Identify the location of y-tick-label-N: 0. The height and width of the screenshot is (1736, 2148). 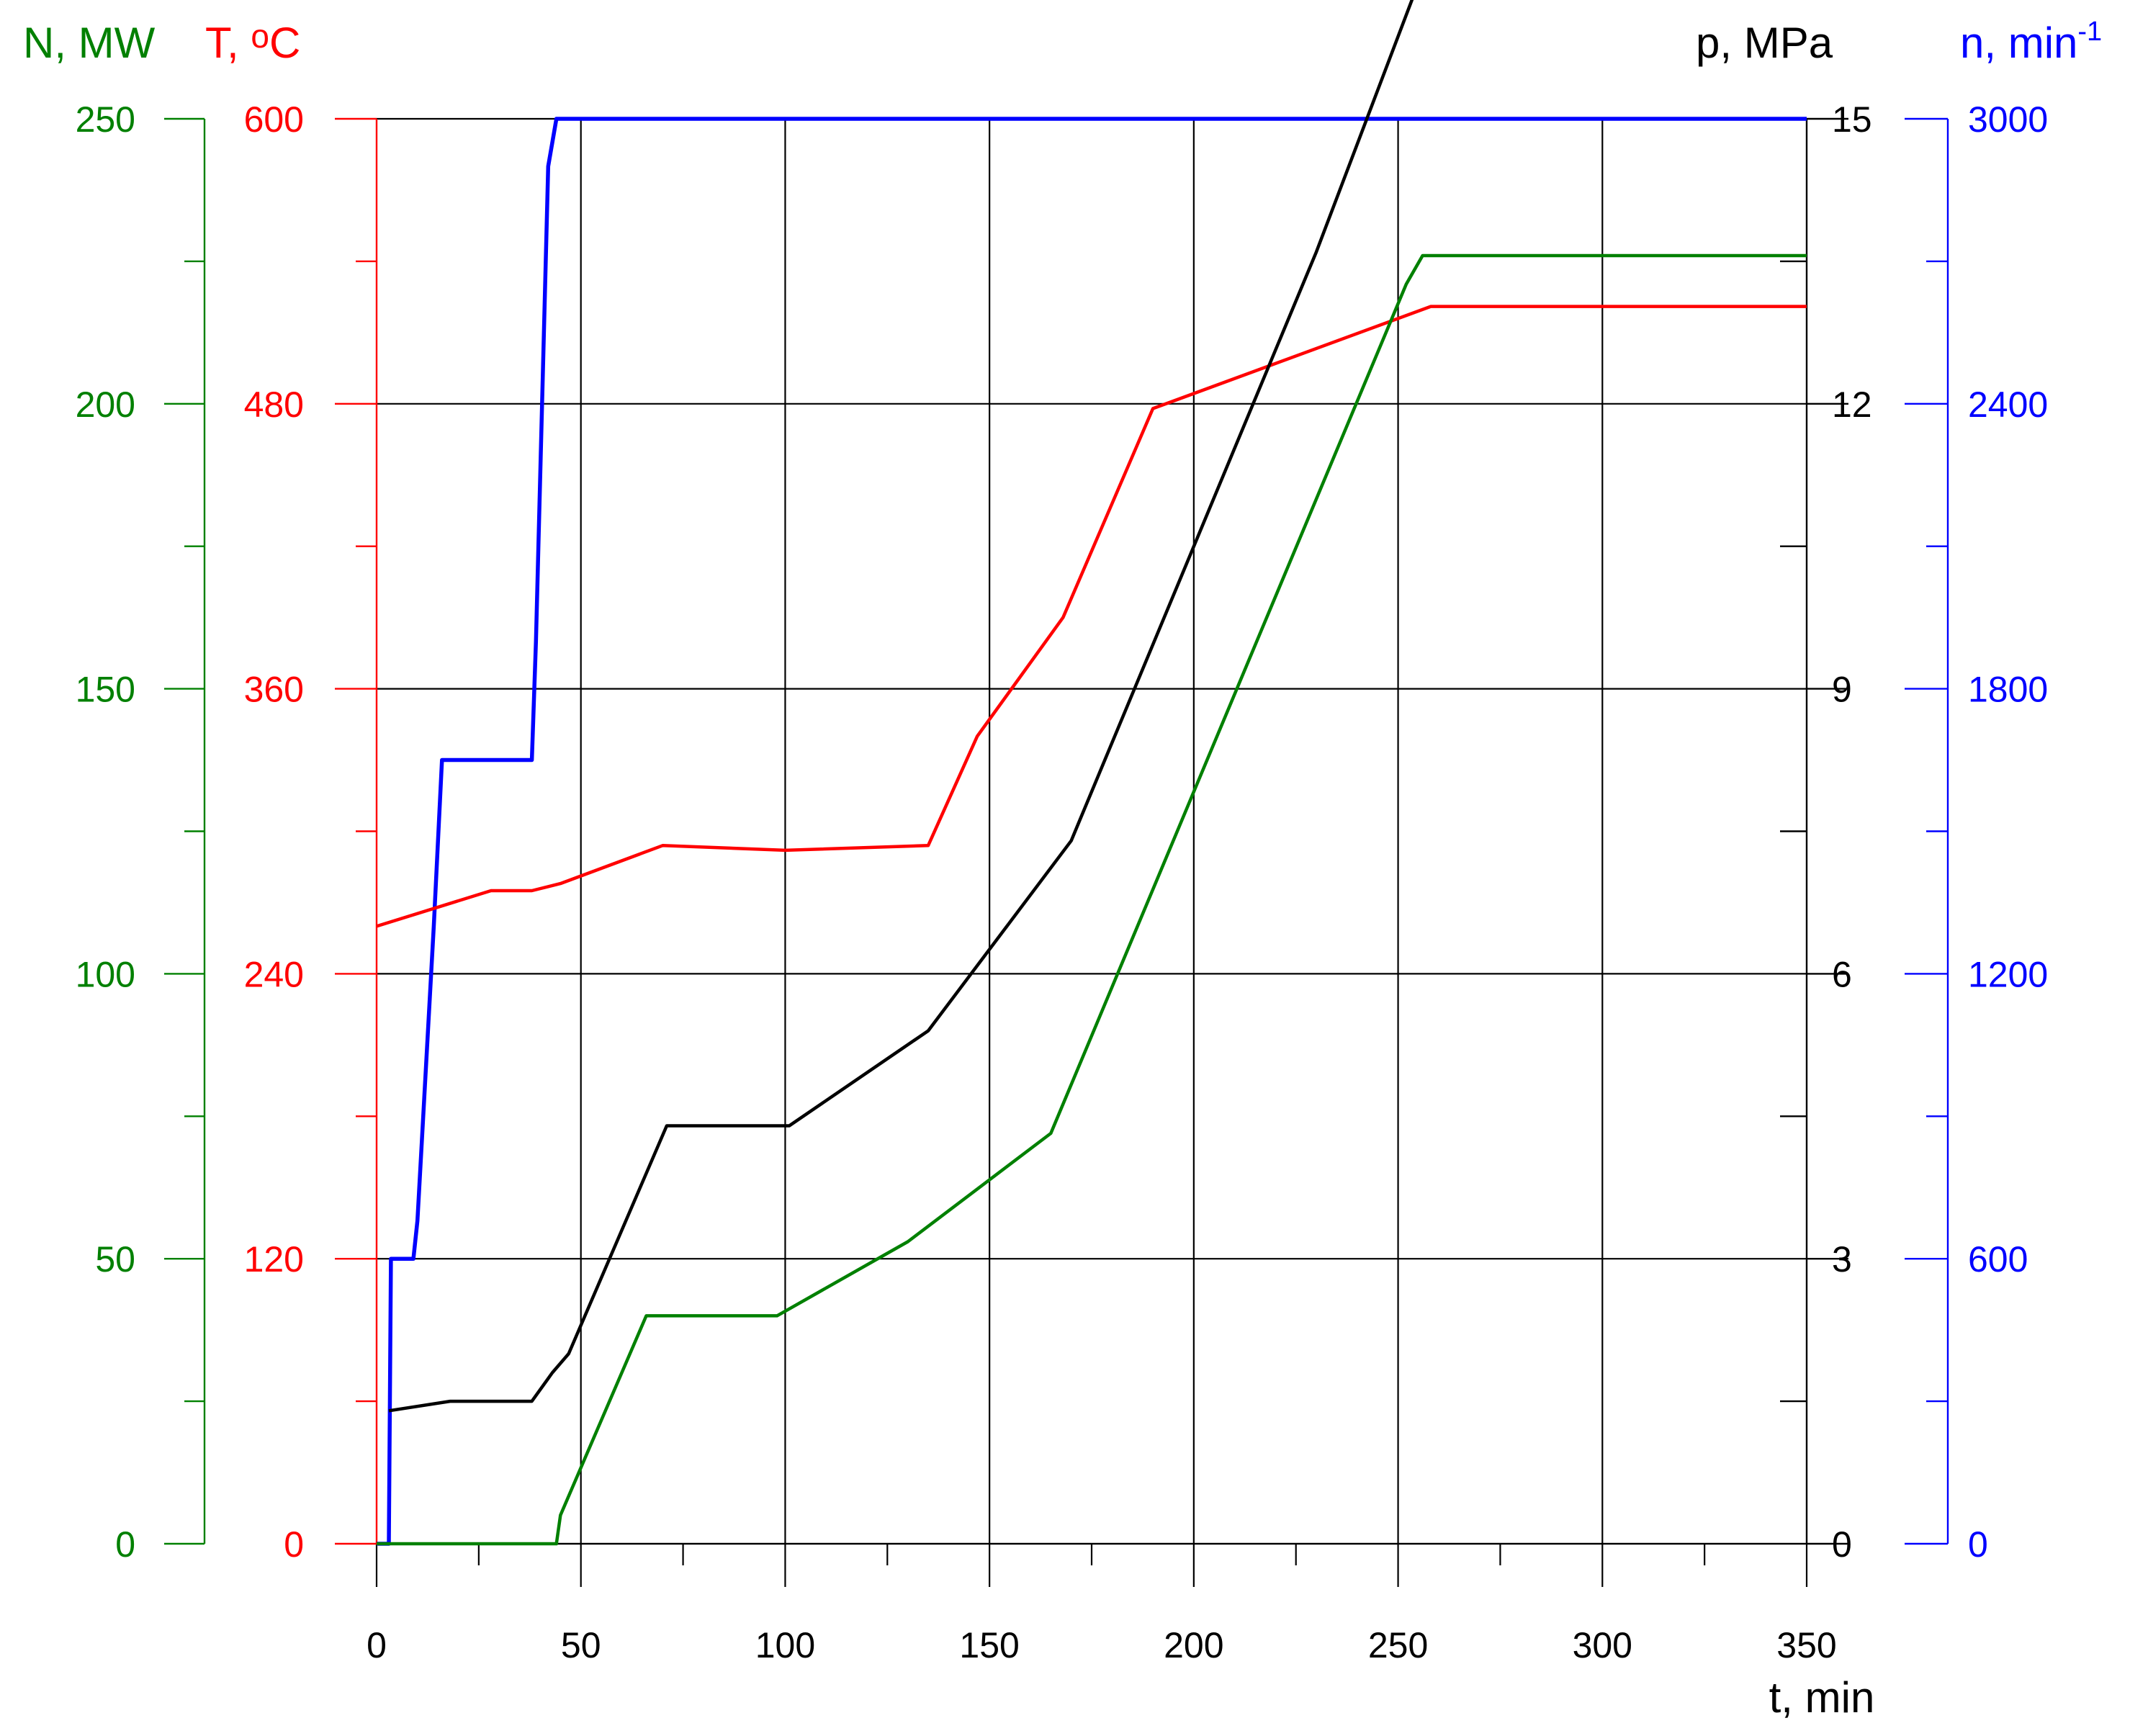
(125, 1544).